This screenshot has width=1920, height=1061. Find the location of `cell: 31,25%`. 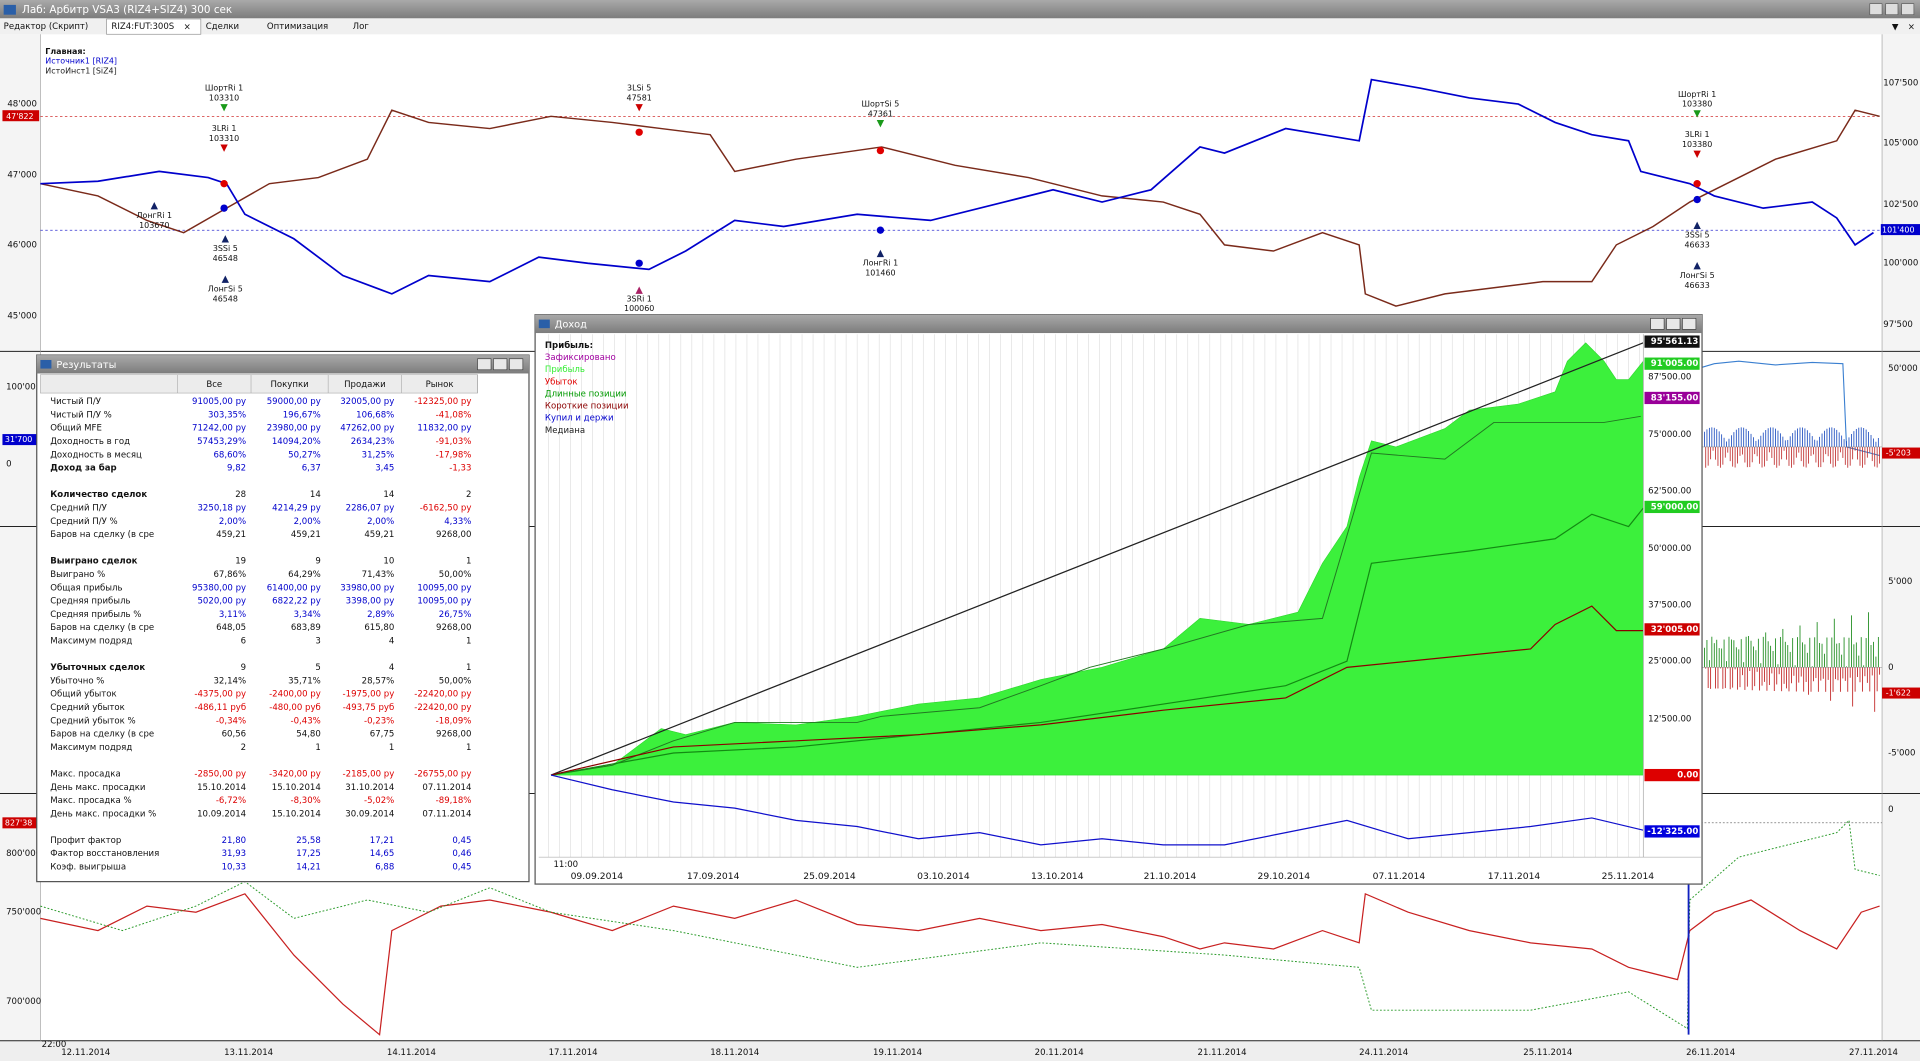

cell: 31,25% is located at coordinates (378, 455).